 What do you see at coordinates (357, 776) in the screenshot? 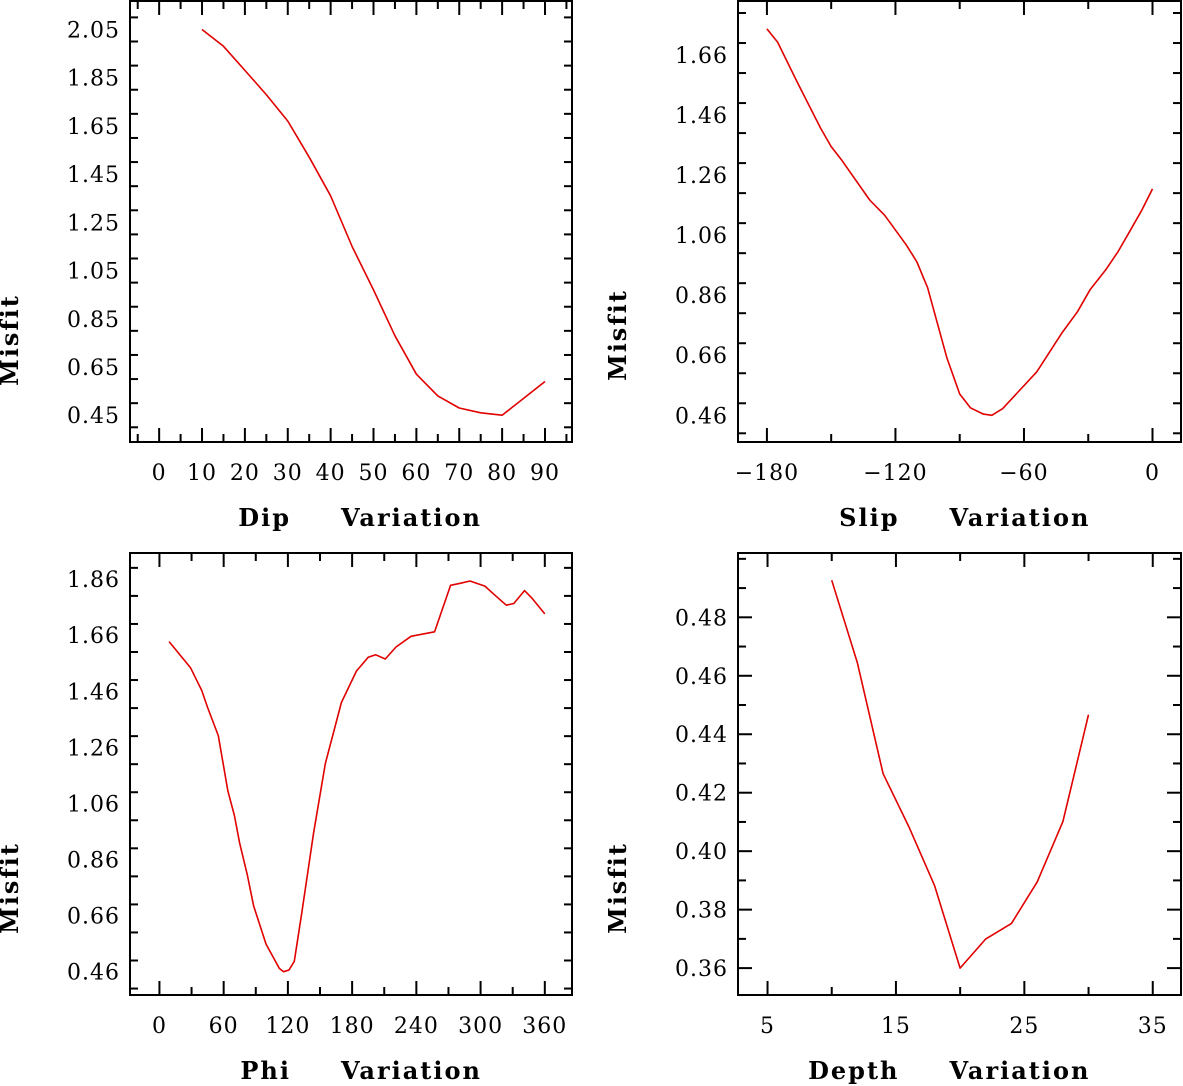
I see `misfit-line-phi` at bounding box center [357, 776].